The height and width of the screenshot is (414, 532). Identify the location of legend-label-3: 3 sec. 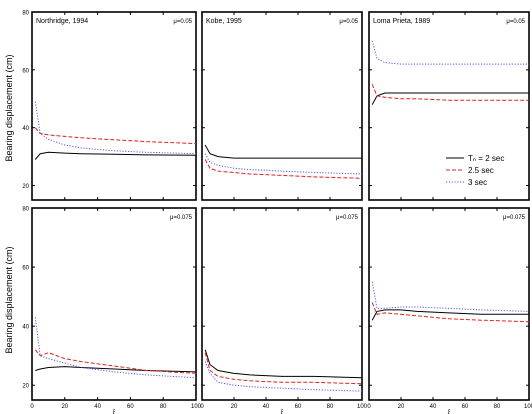
(477, 182).